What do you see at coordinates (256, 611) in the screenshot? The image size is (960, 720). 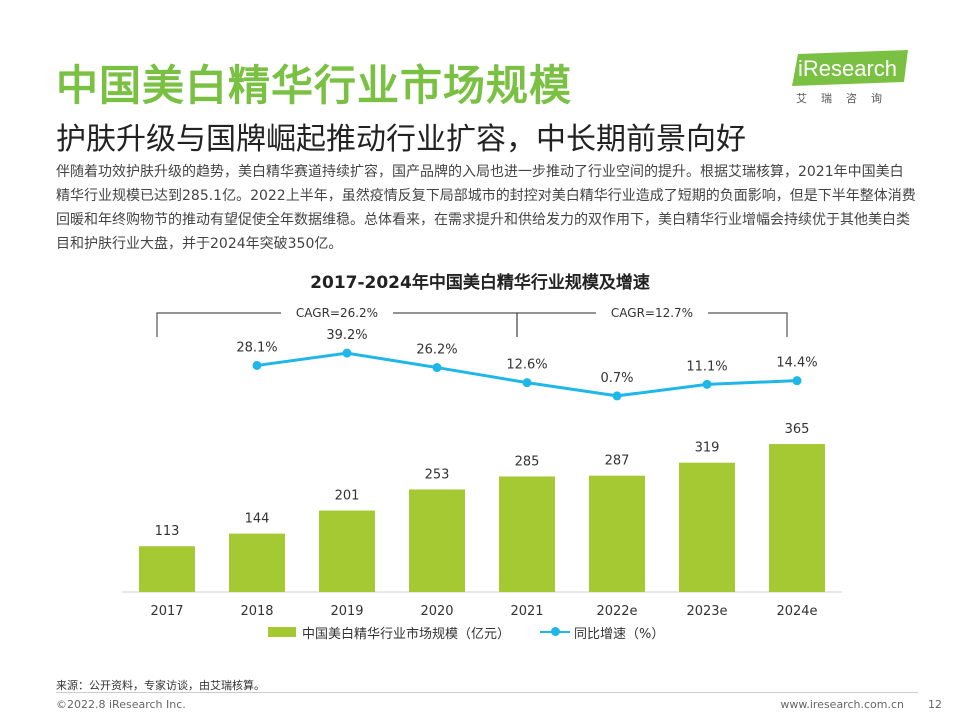 I see `x-tick-label-2018: 2018` at bounding box center [256, 611].